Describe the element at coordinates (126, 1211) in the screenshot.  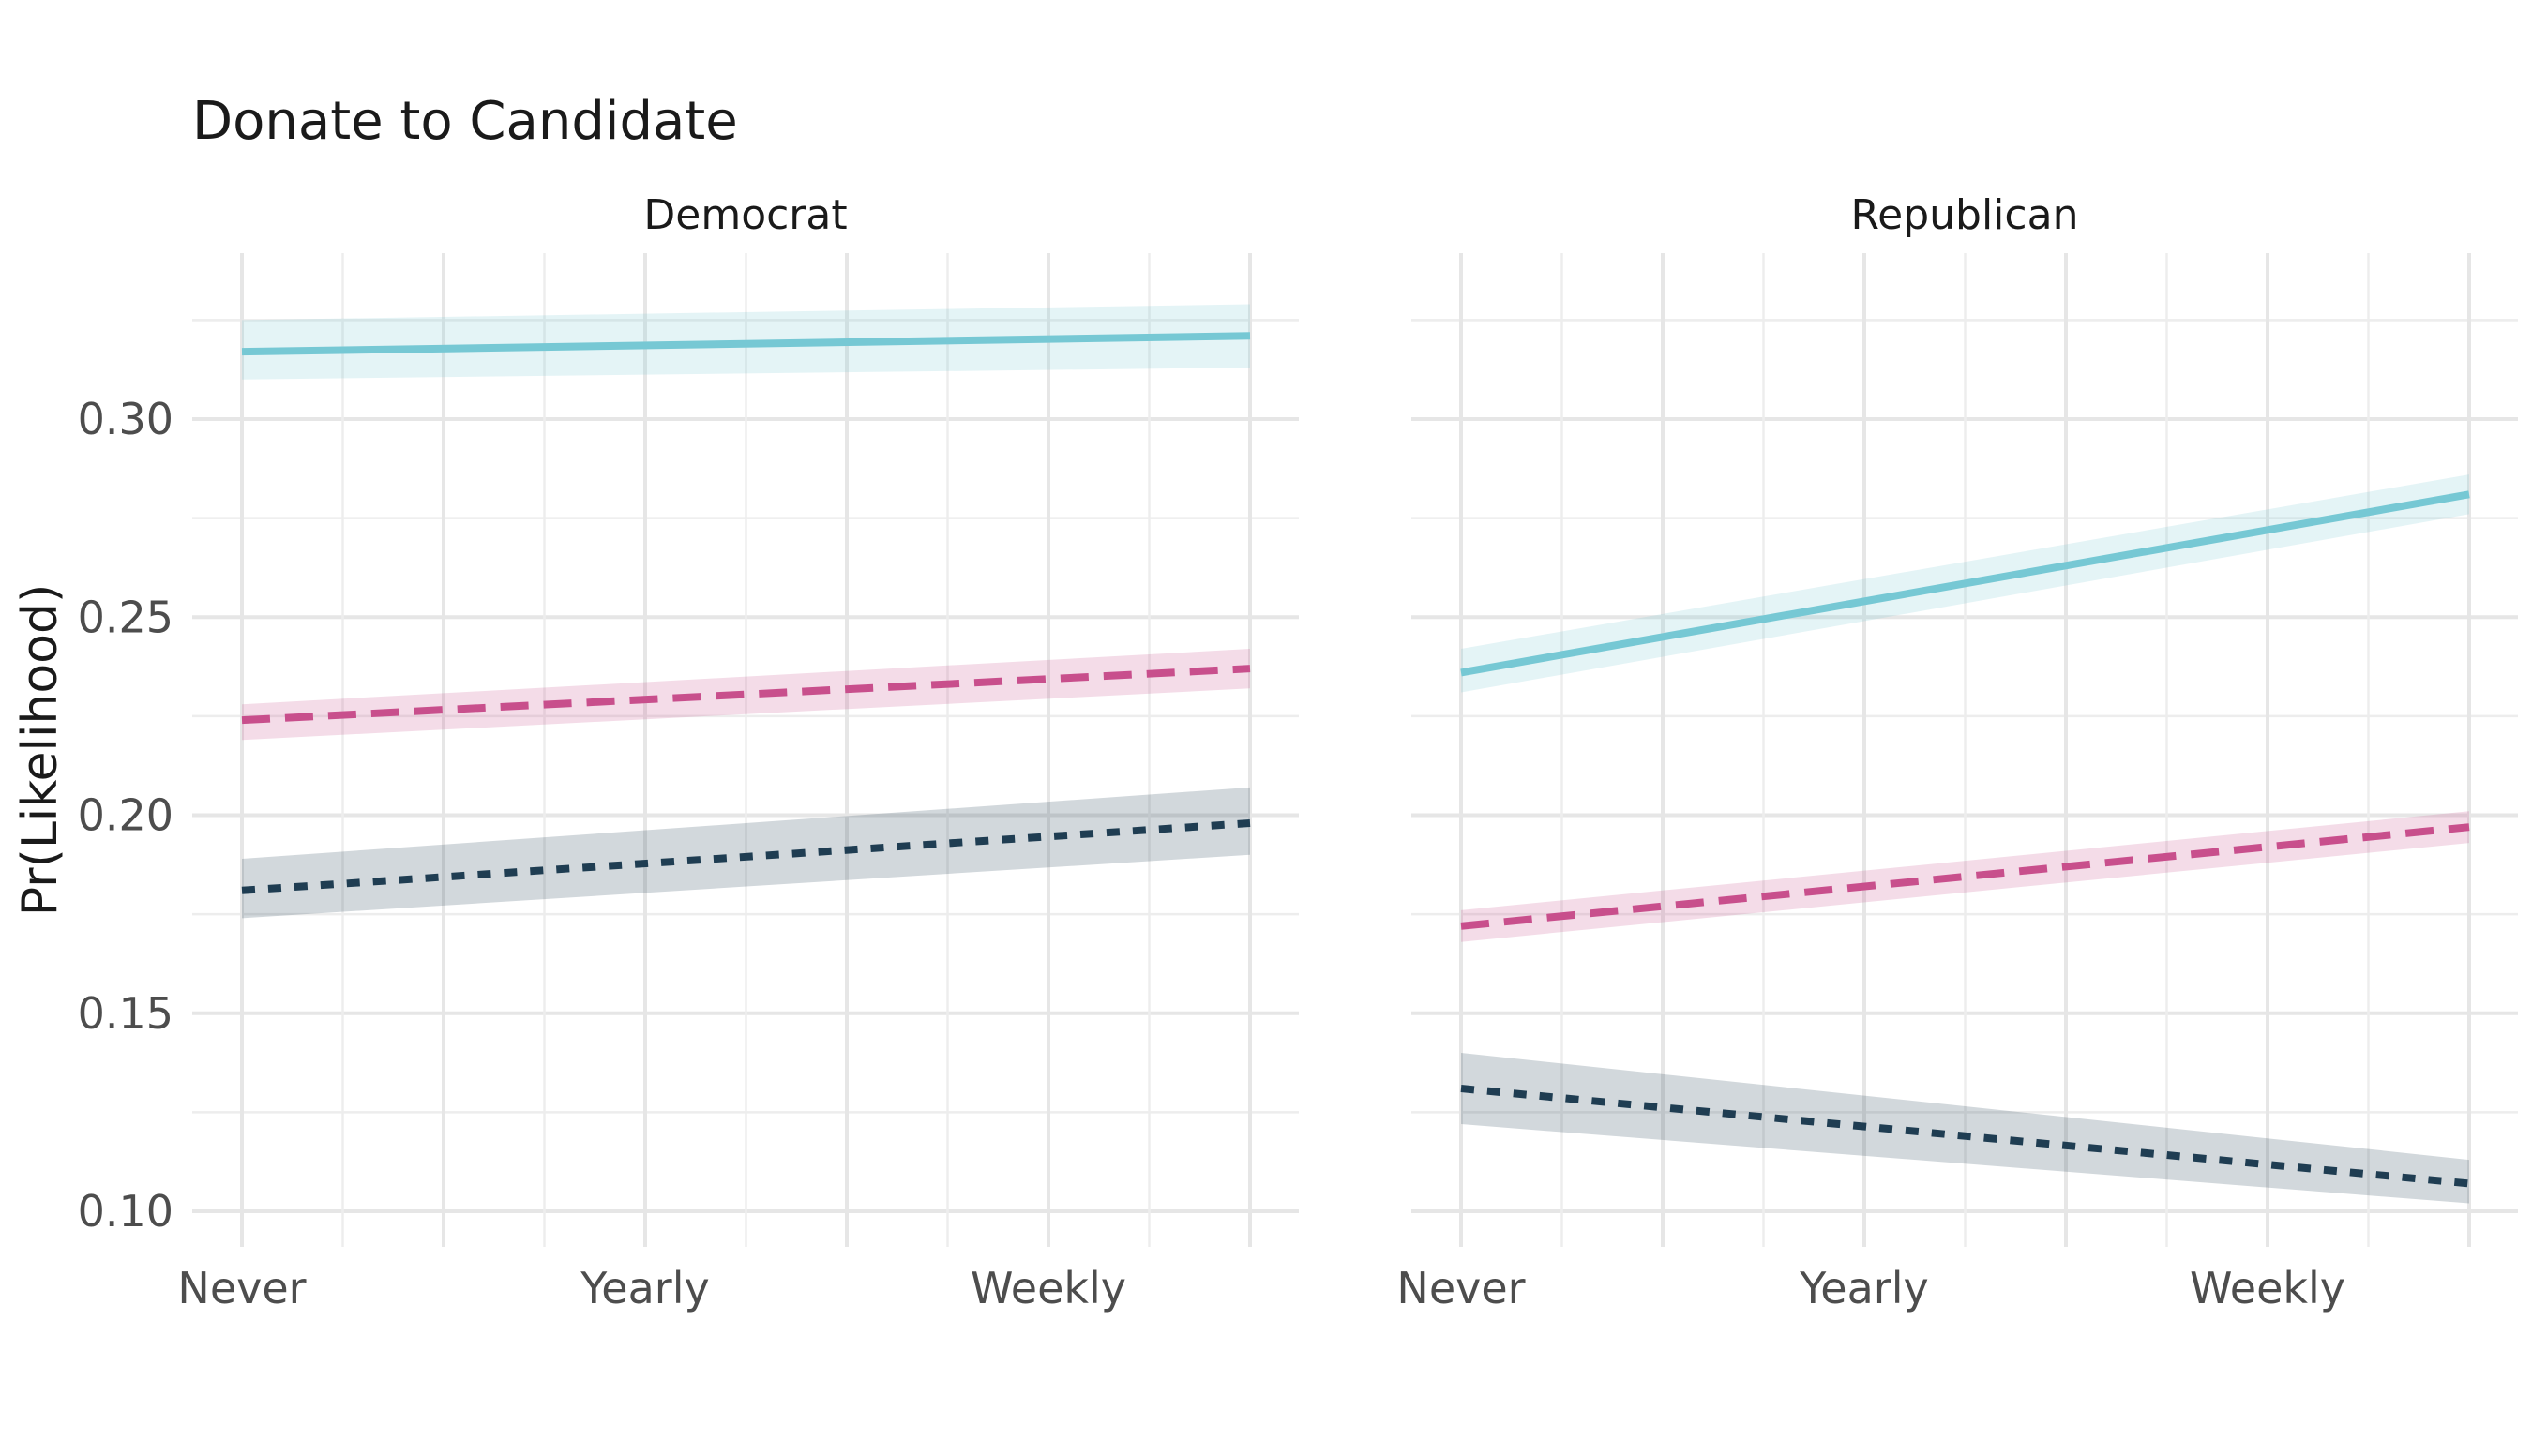
I see `y-tick-label: 0.10` at that location.